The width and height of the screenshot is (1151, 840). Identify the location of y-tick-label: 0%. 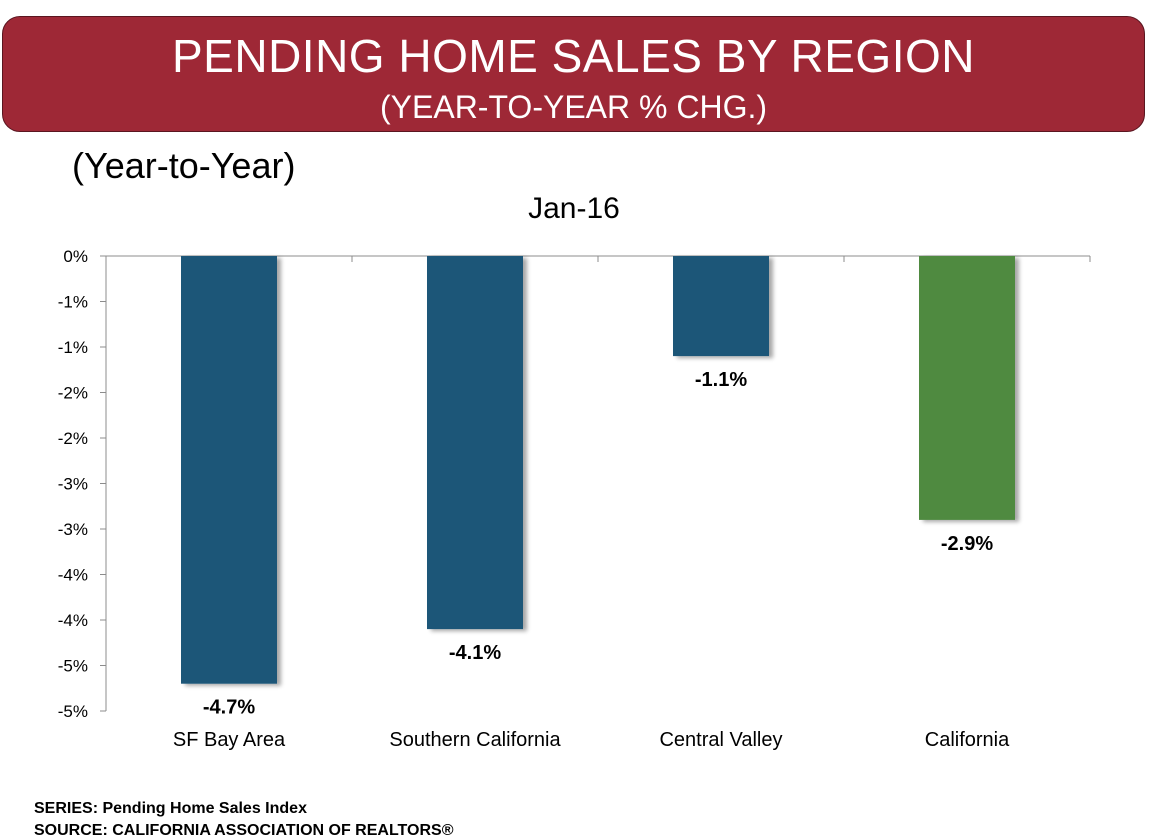
(75, 256).